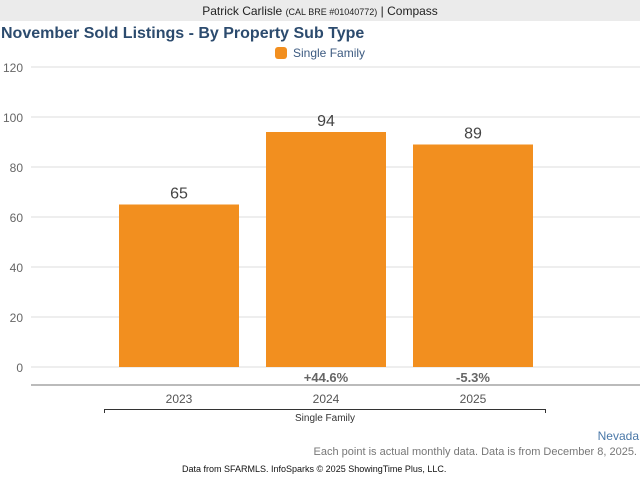 The width and height of the screenshot is (640, 480). Describe the element at coordinates (13, 68) in the screenshot. I see `y-tick-label: 120` at that location.